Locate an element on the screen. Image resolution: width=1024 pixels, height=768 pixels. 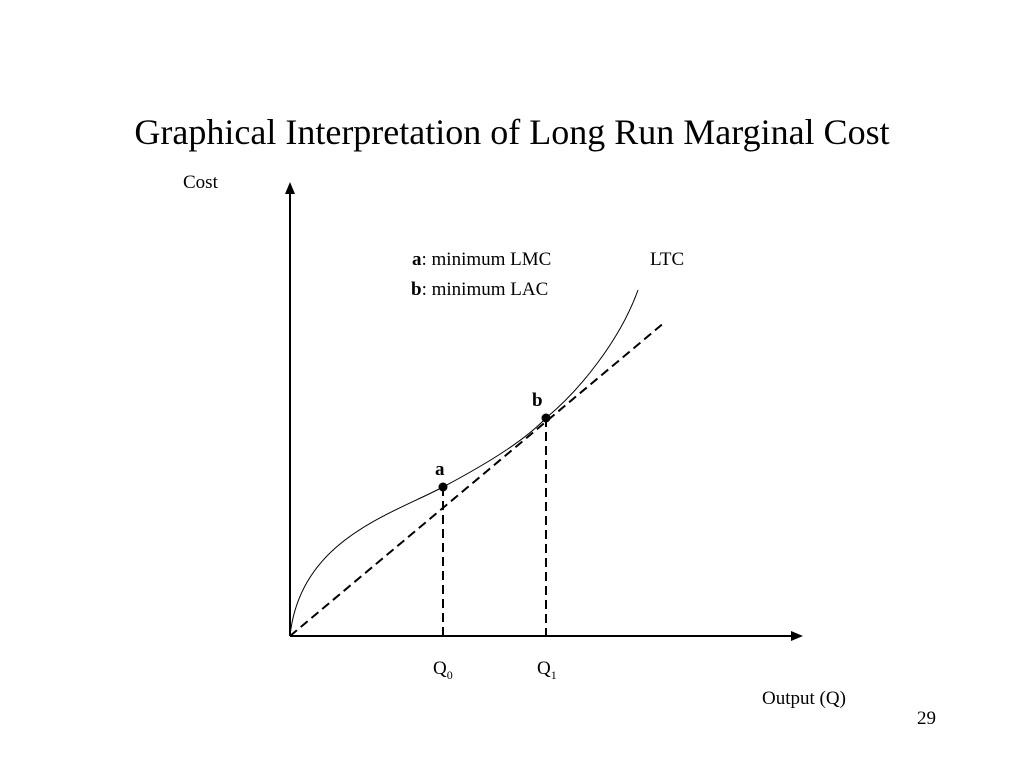
point-a-label: a is located at coordinates (440, 469).